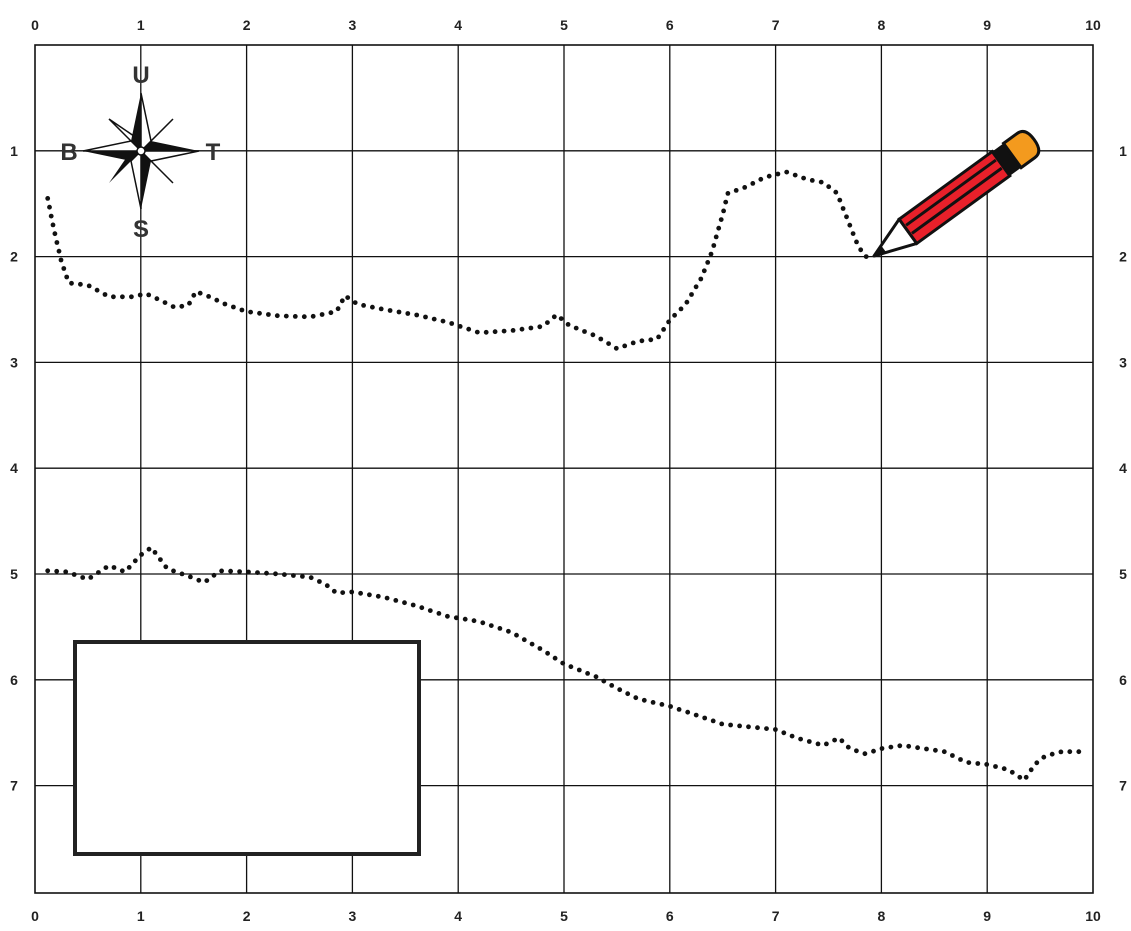  What do you see at coordinates (68, 152) in the screenshot?
I see `compass-west-label: B` at bounding box center [68, 152].